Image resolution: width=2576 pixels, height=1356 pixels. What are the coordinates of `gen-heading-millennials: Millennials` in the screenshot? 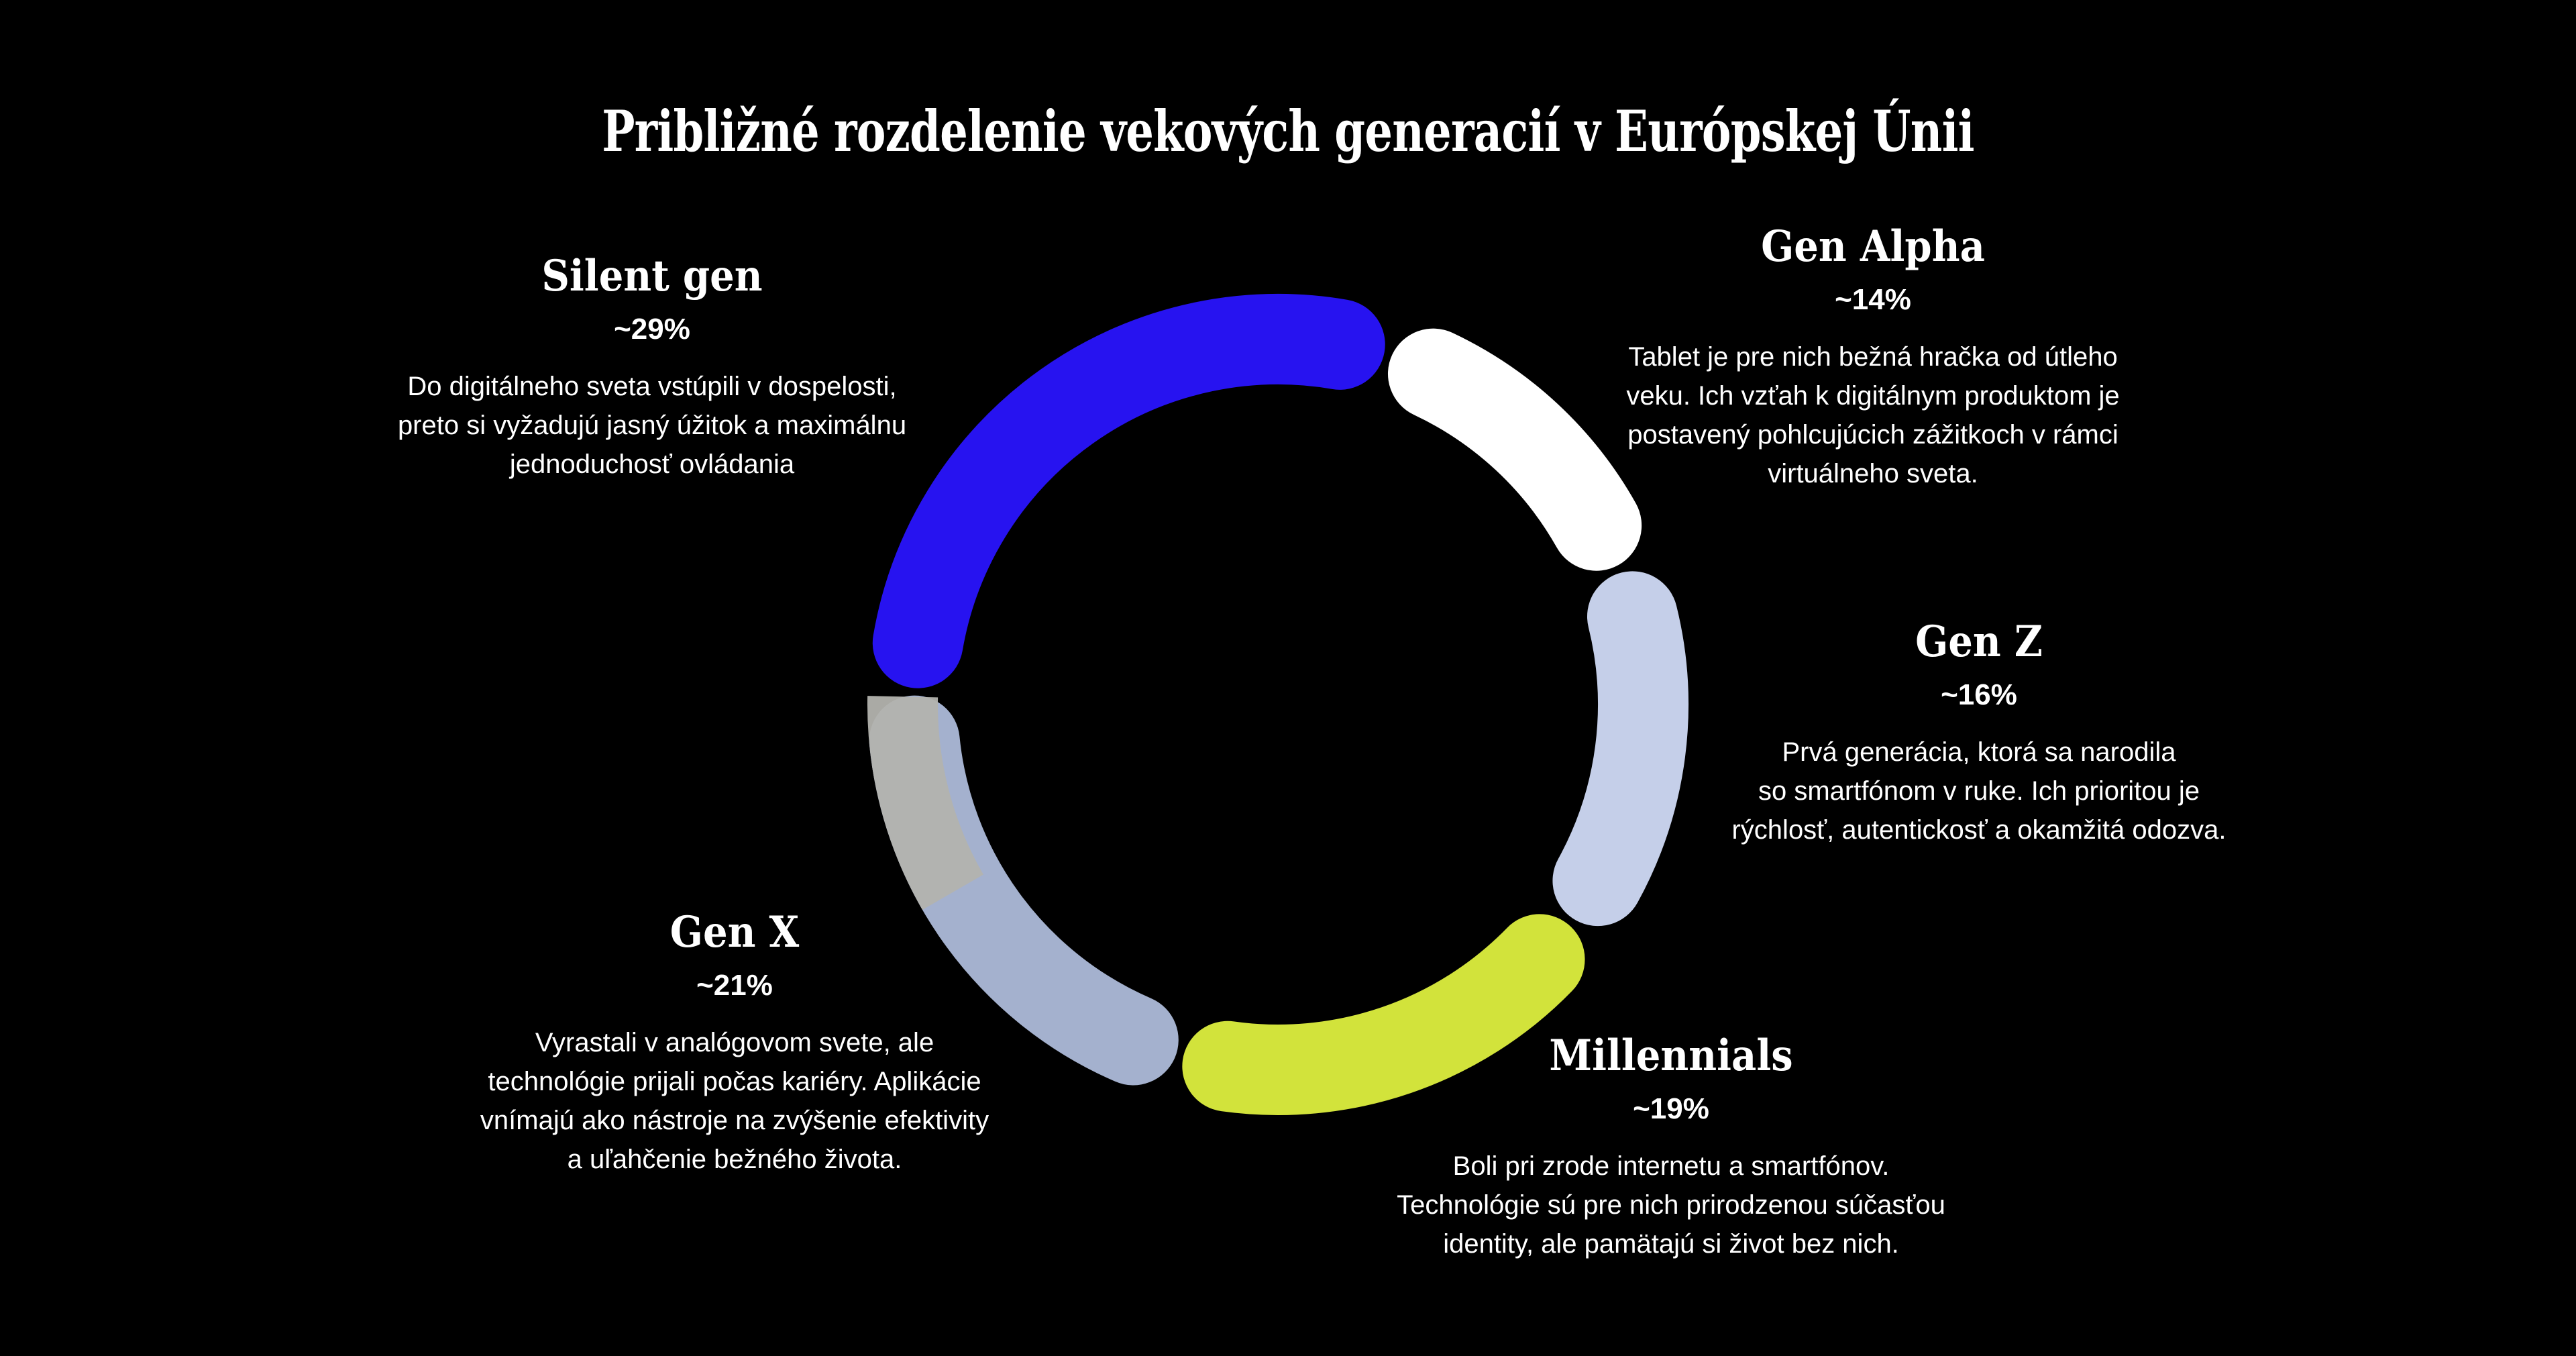 It's located at (1671, 1056).